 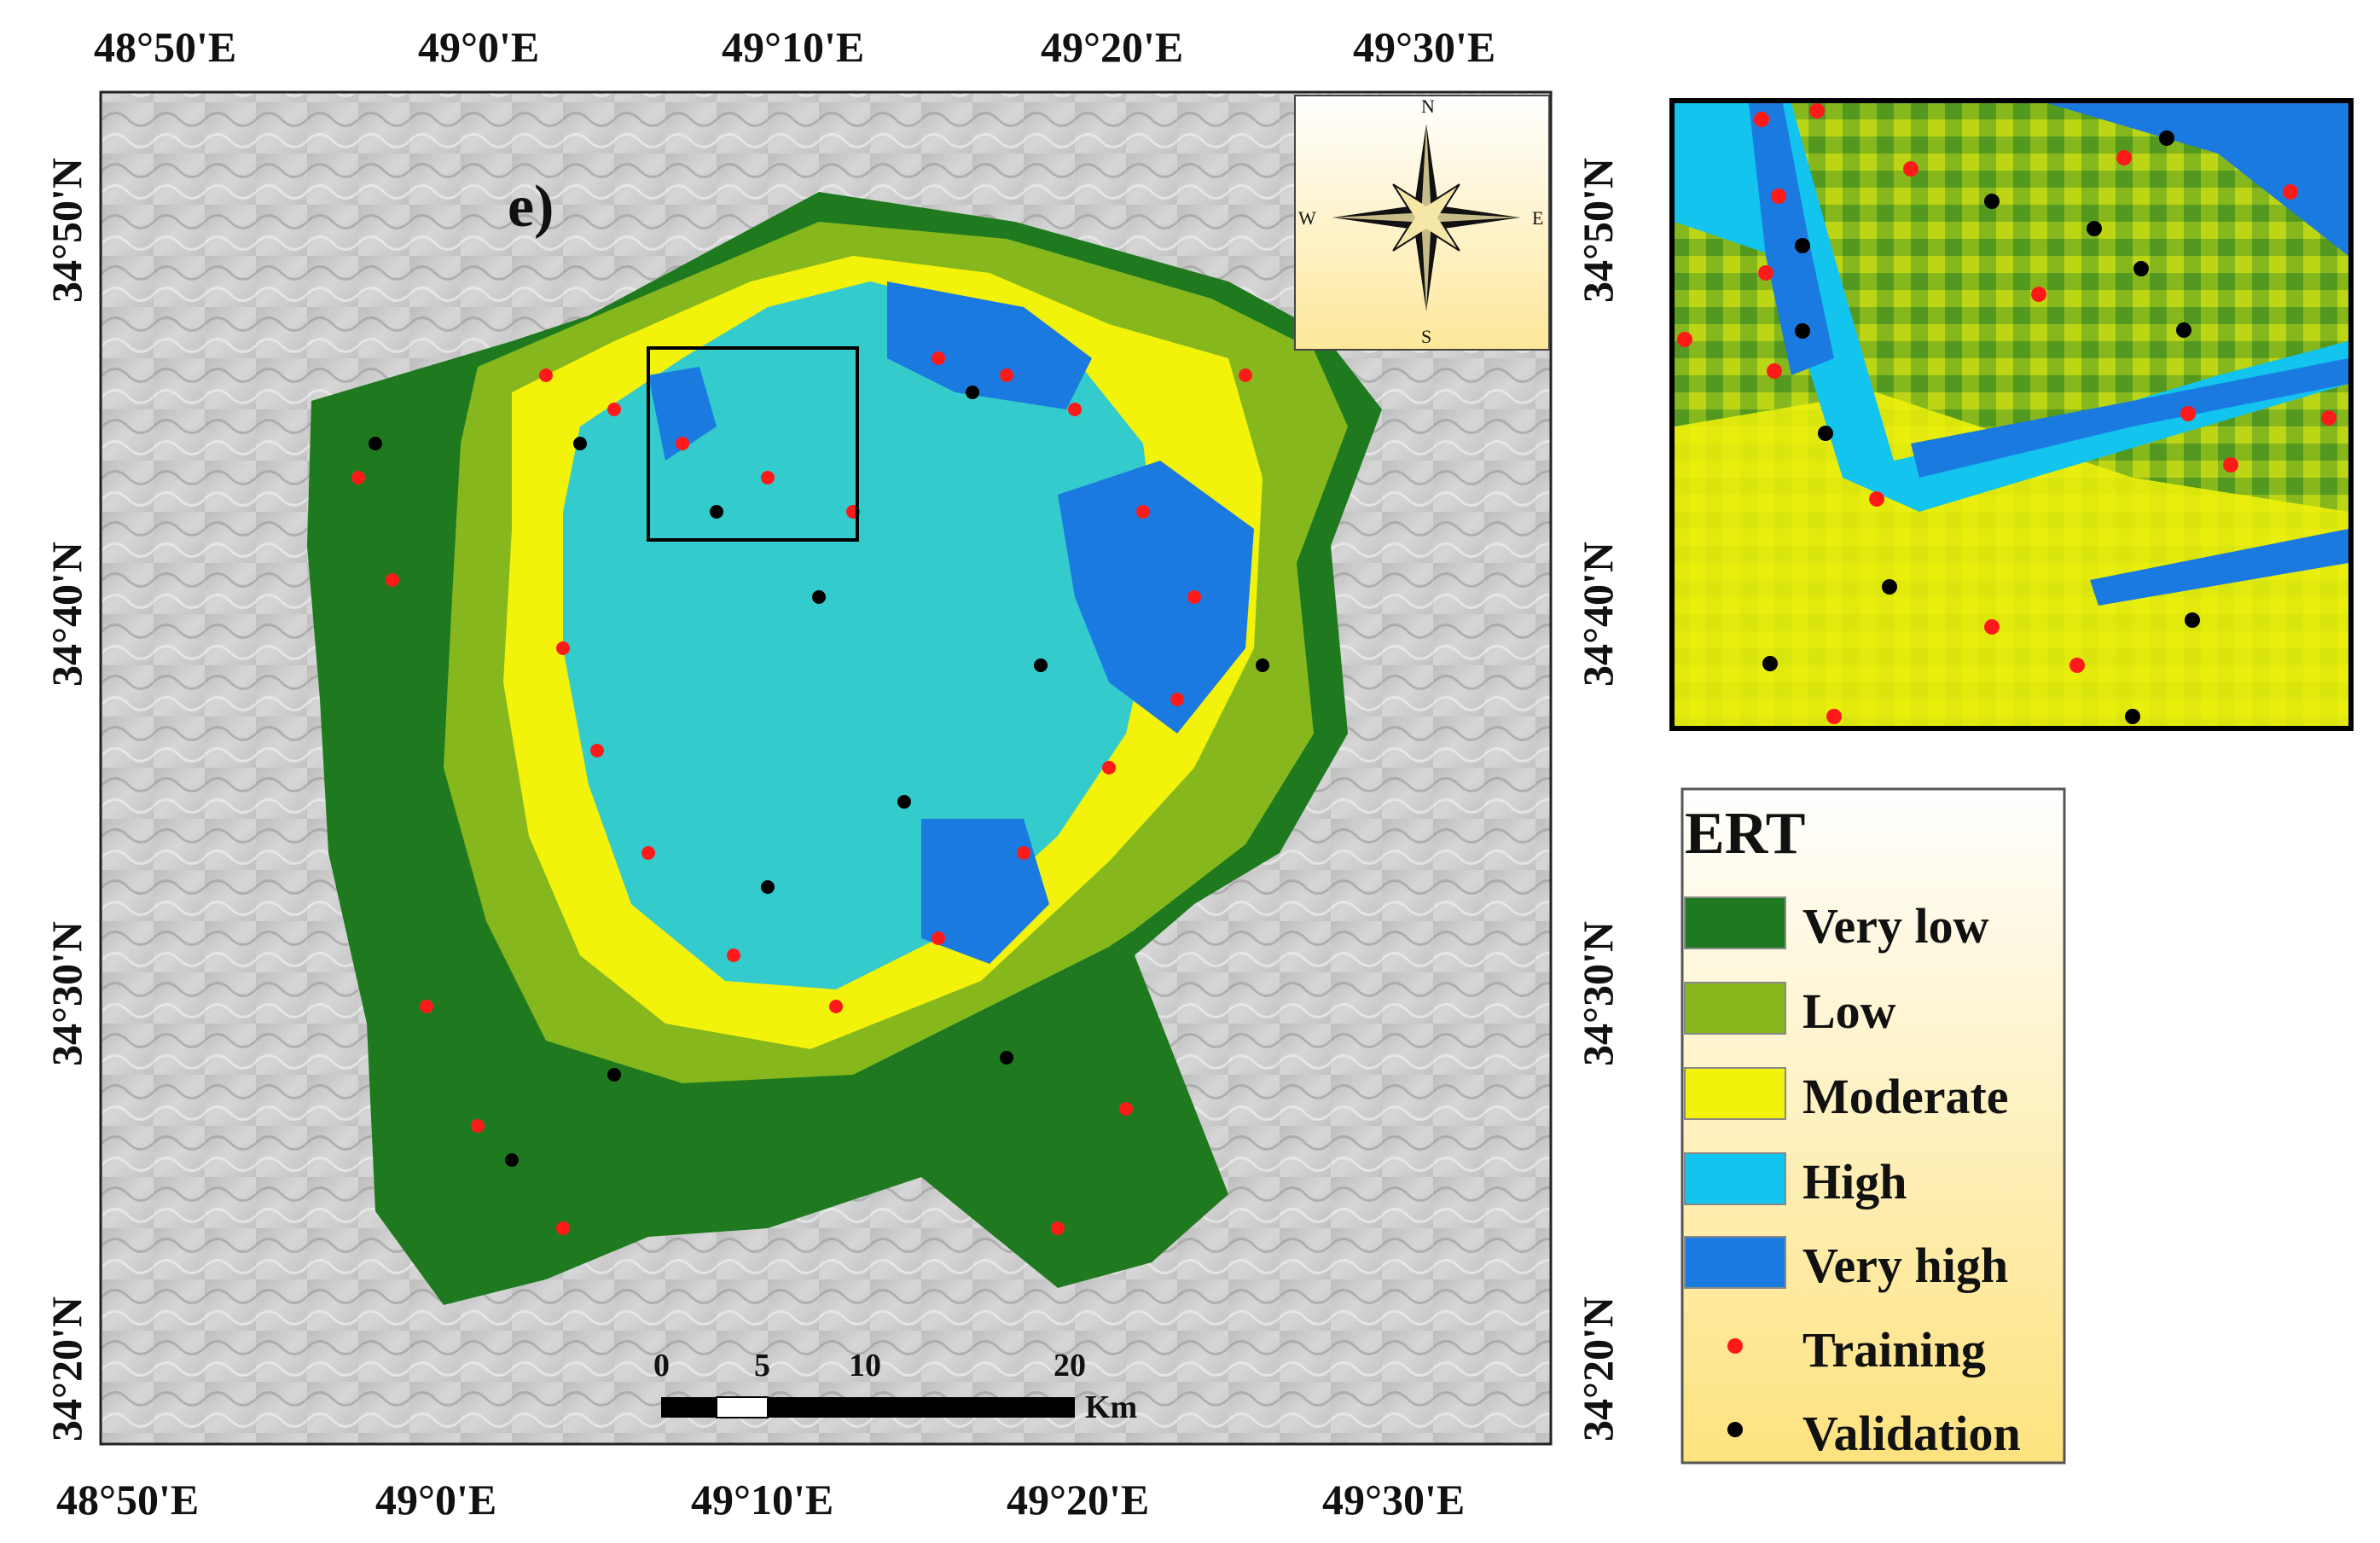 I want to click on inset-map, so click(x=2011, y=415).